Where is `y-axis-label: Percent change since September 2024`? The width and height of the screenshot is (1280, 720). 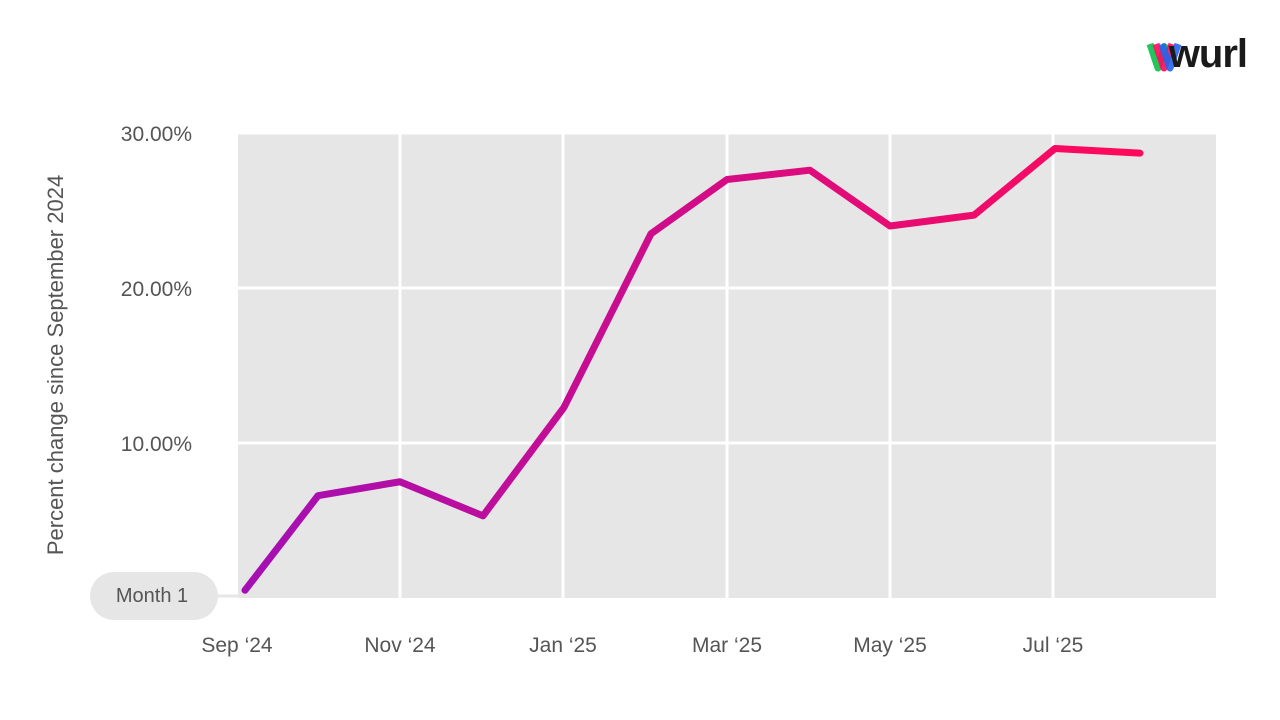 y-axis-label: Percent change since September 2024 is located at coordinates (55, 365).